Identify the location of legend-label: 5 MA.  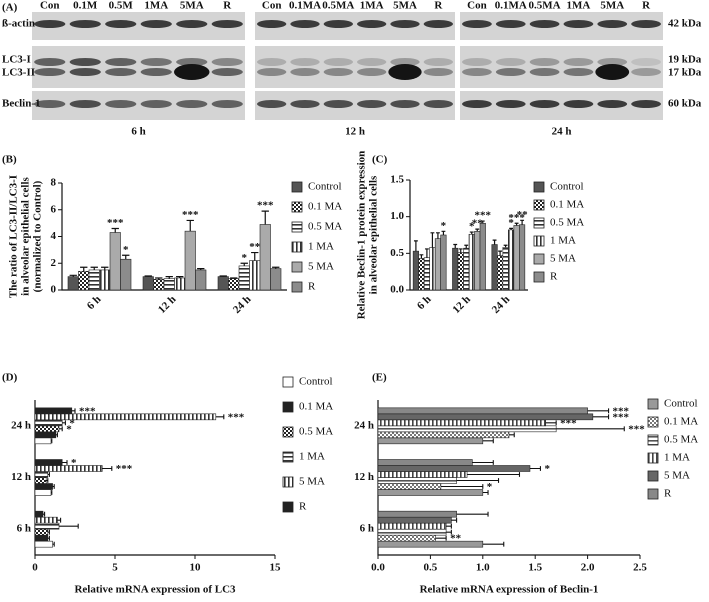
(312, 482).